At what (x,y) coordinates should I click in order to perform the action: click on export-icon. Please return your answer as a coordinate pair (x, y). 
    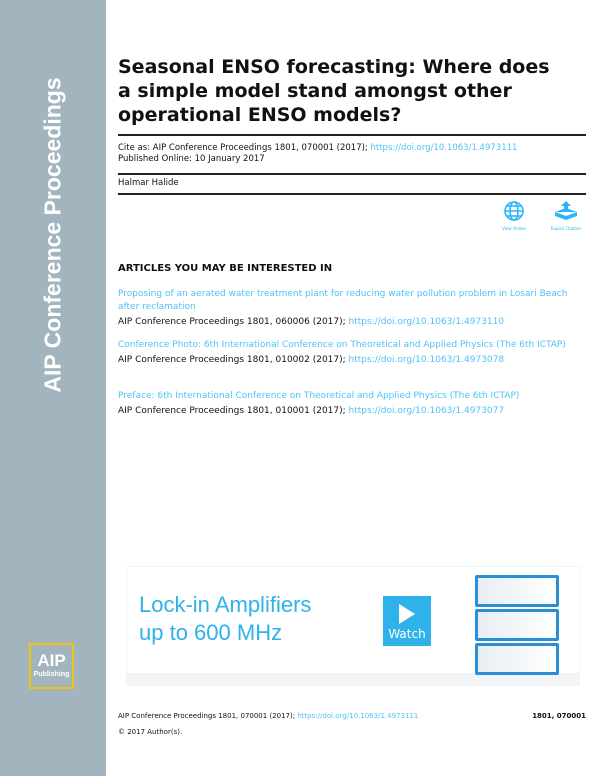
    Looking at the image, I should click on (566, 210).